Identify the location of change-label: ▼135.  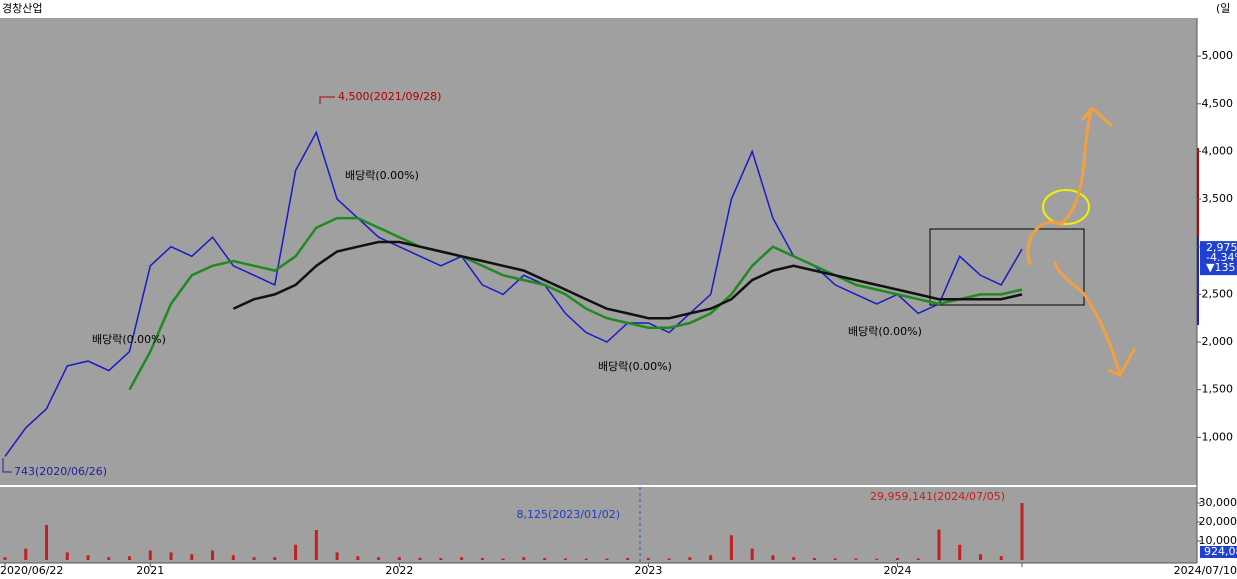
(1220, 267).